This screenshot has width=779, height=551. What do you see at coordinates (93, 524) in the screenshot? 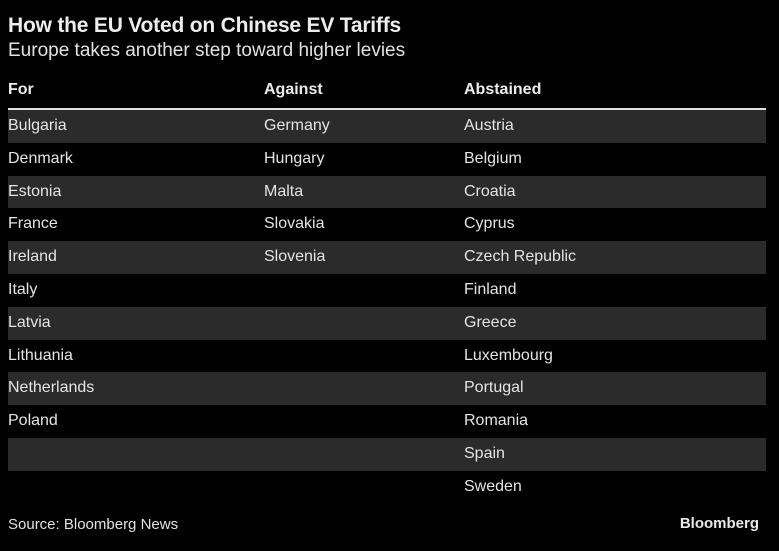
I see `source-note: Source: Bloomberg News` at bounding box center [93, 524].